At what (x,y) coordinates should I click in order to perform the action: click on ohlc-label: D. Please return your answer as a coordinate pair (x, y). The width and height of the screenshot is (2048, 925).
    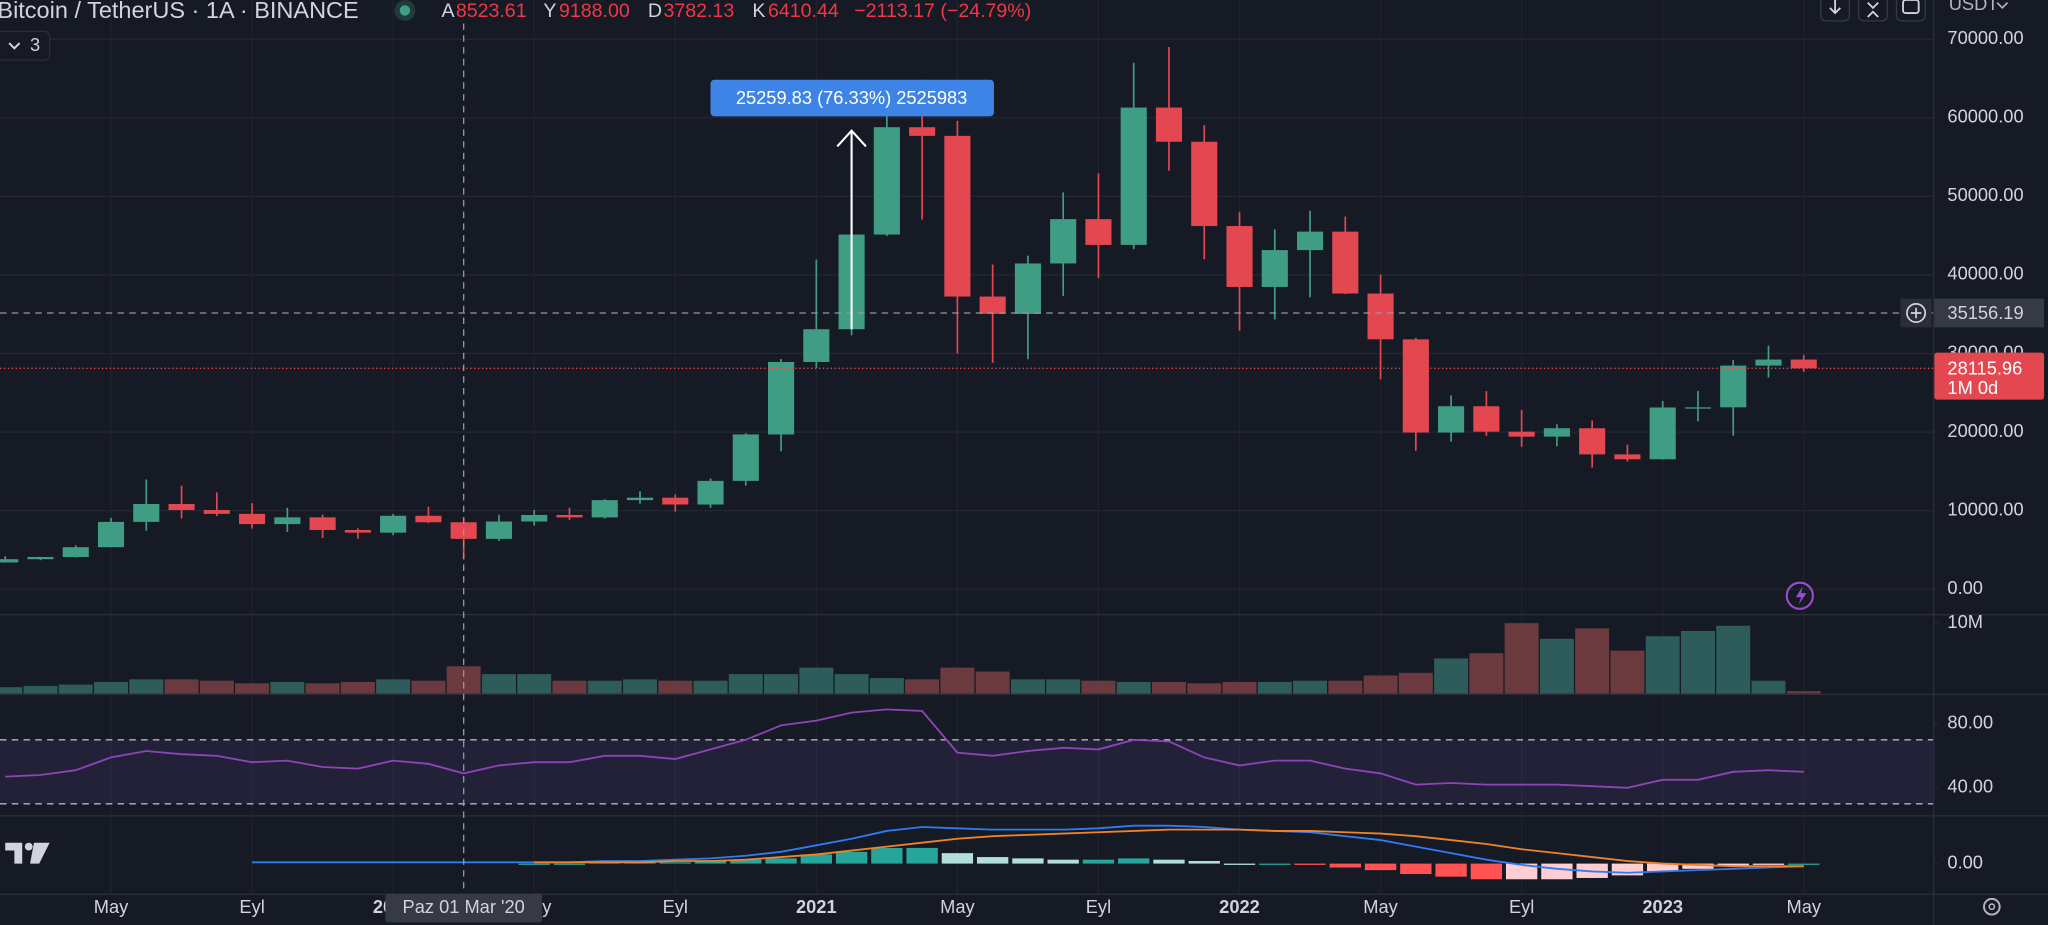
    Looking at the image, I should click on (655, 11).